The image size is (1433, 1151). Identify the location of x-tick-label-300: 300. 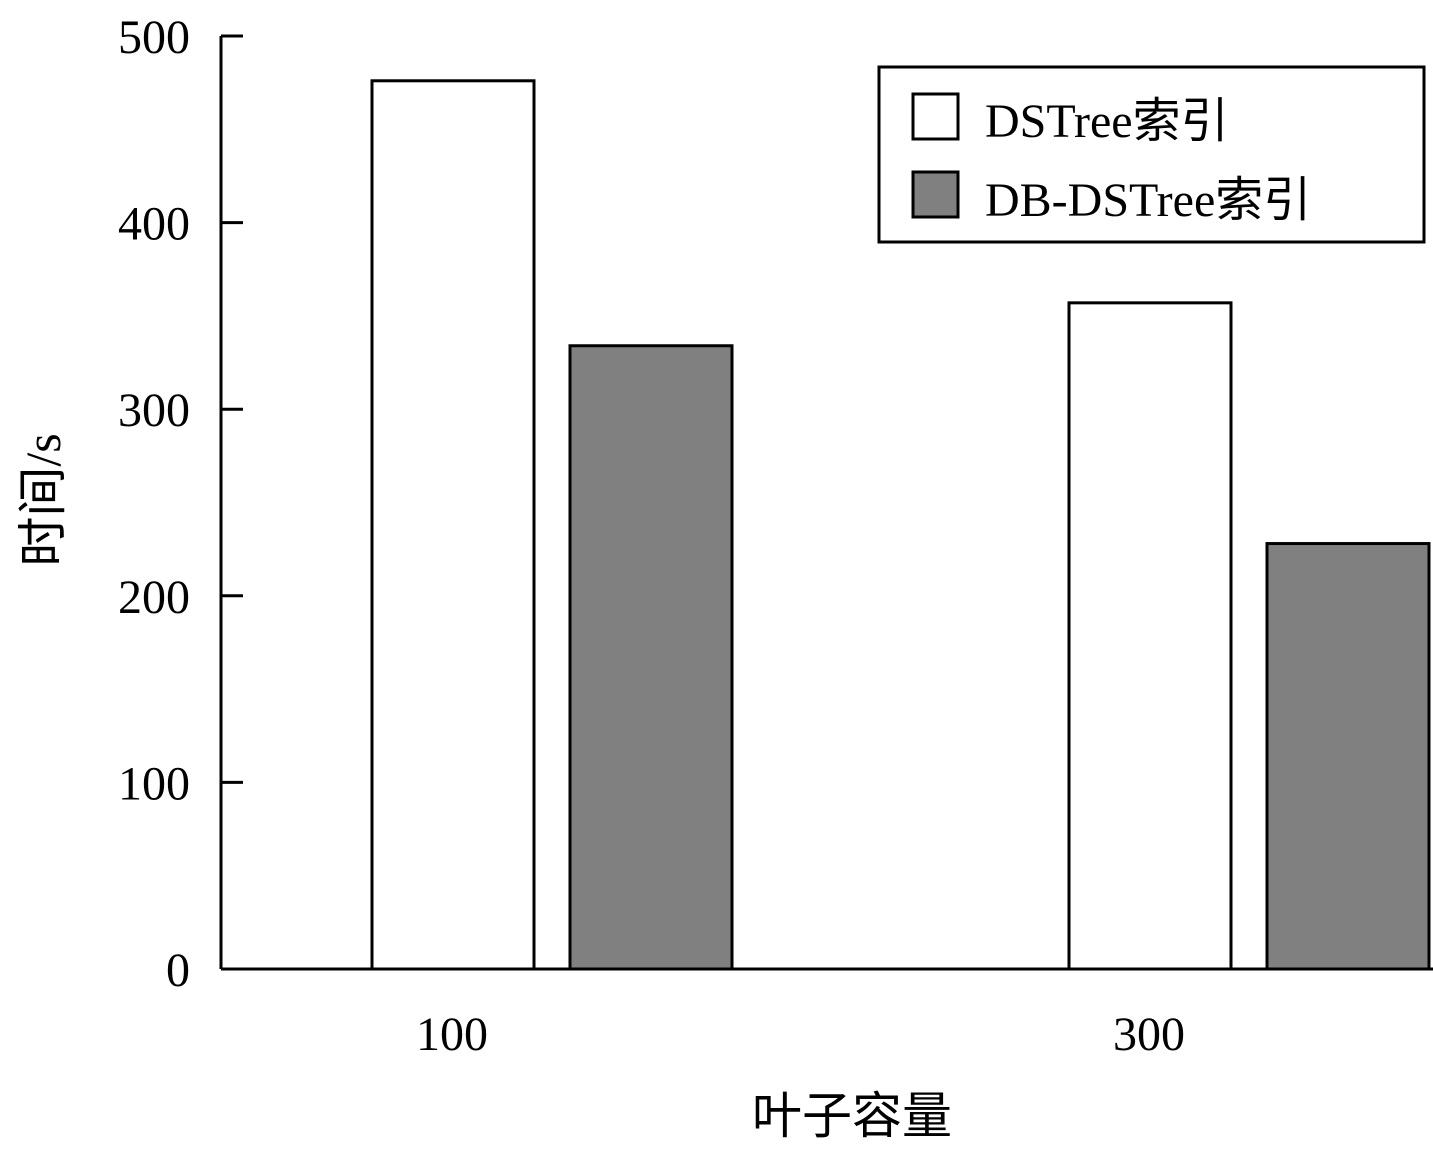
(1149, 1034).